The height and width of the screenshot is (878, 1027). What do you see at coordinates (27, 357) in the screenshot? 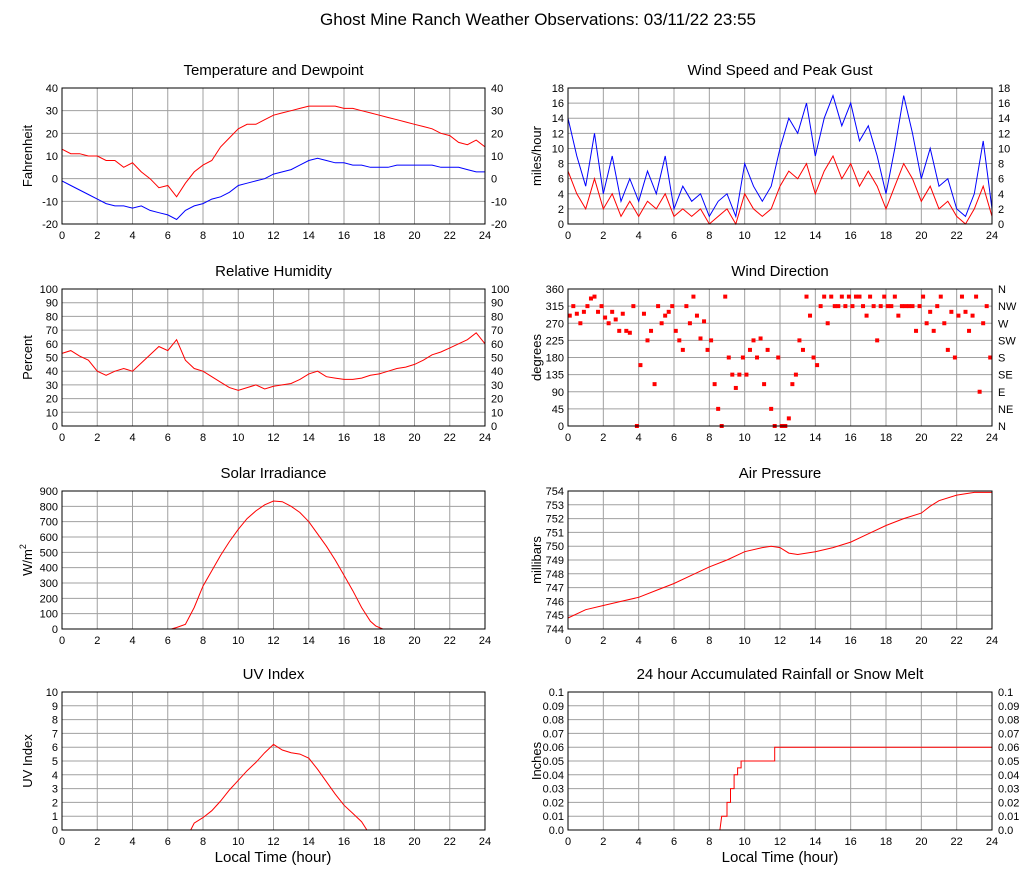
I see `rh-y-axis-label: Percent` at bounding box center [27, 357].